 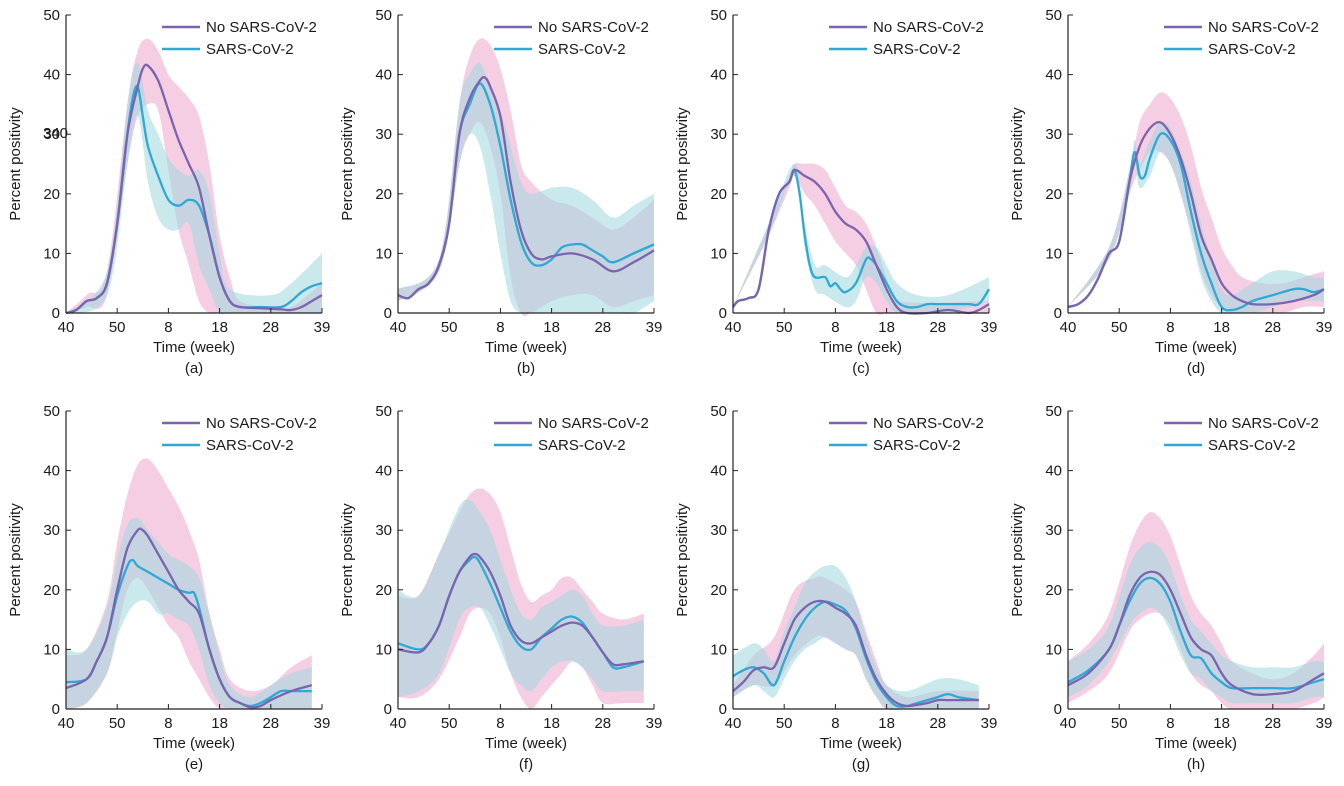 What do you see at coordinates (188, 633) in the screenshot?
I see `sars-line` at bounding box center [188, 633].